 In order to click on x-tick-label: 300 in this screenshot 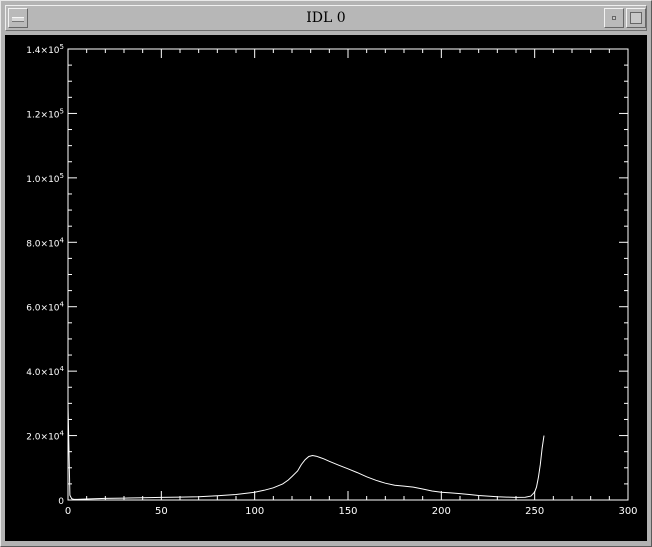, I will do `click(627, 511)`.